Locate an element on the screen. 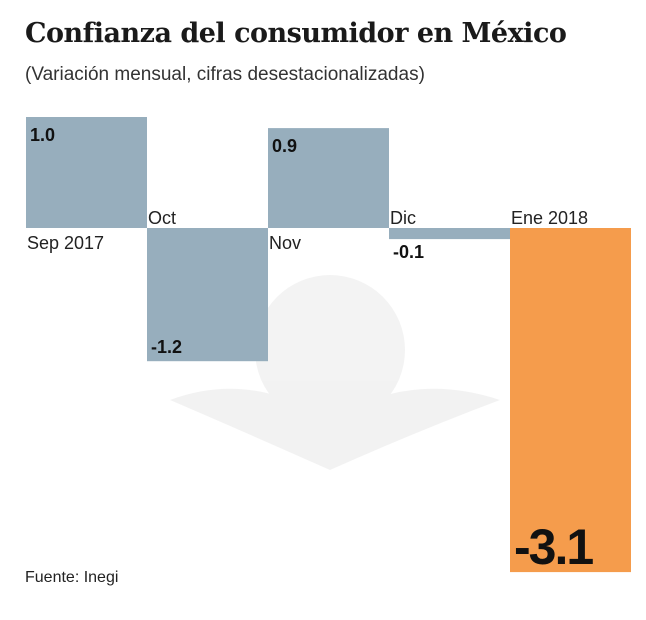 The width and height of the screenshot is (646, 620). category-label-3: Dic is located at coordinates (403, 218).